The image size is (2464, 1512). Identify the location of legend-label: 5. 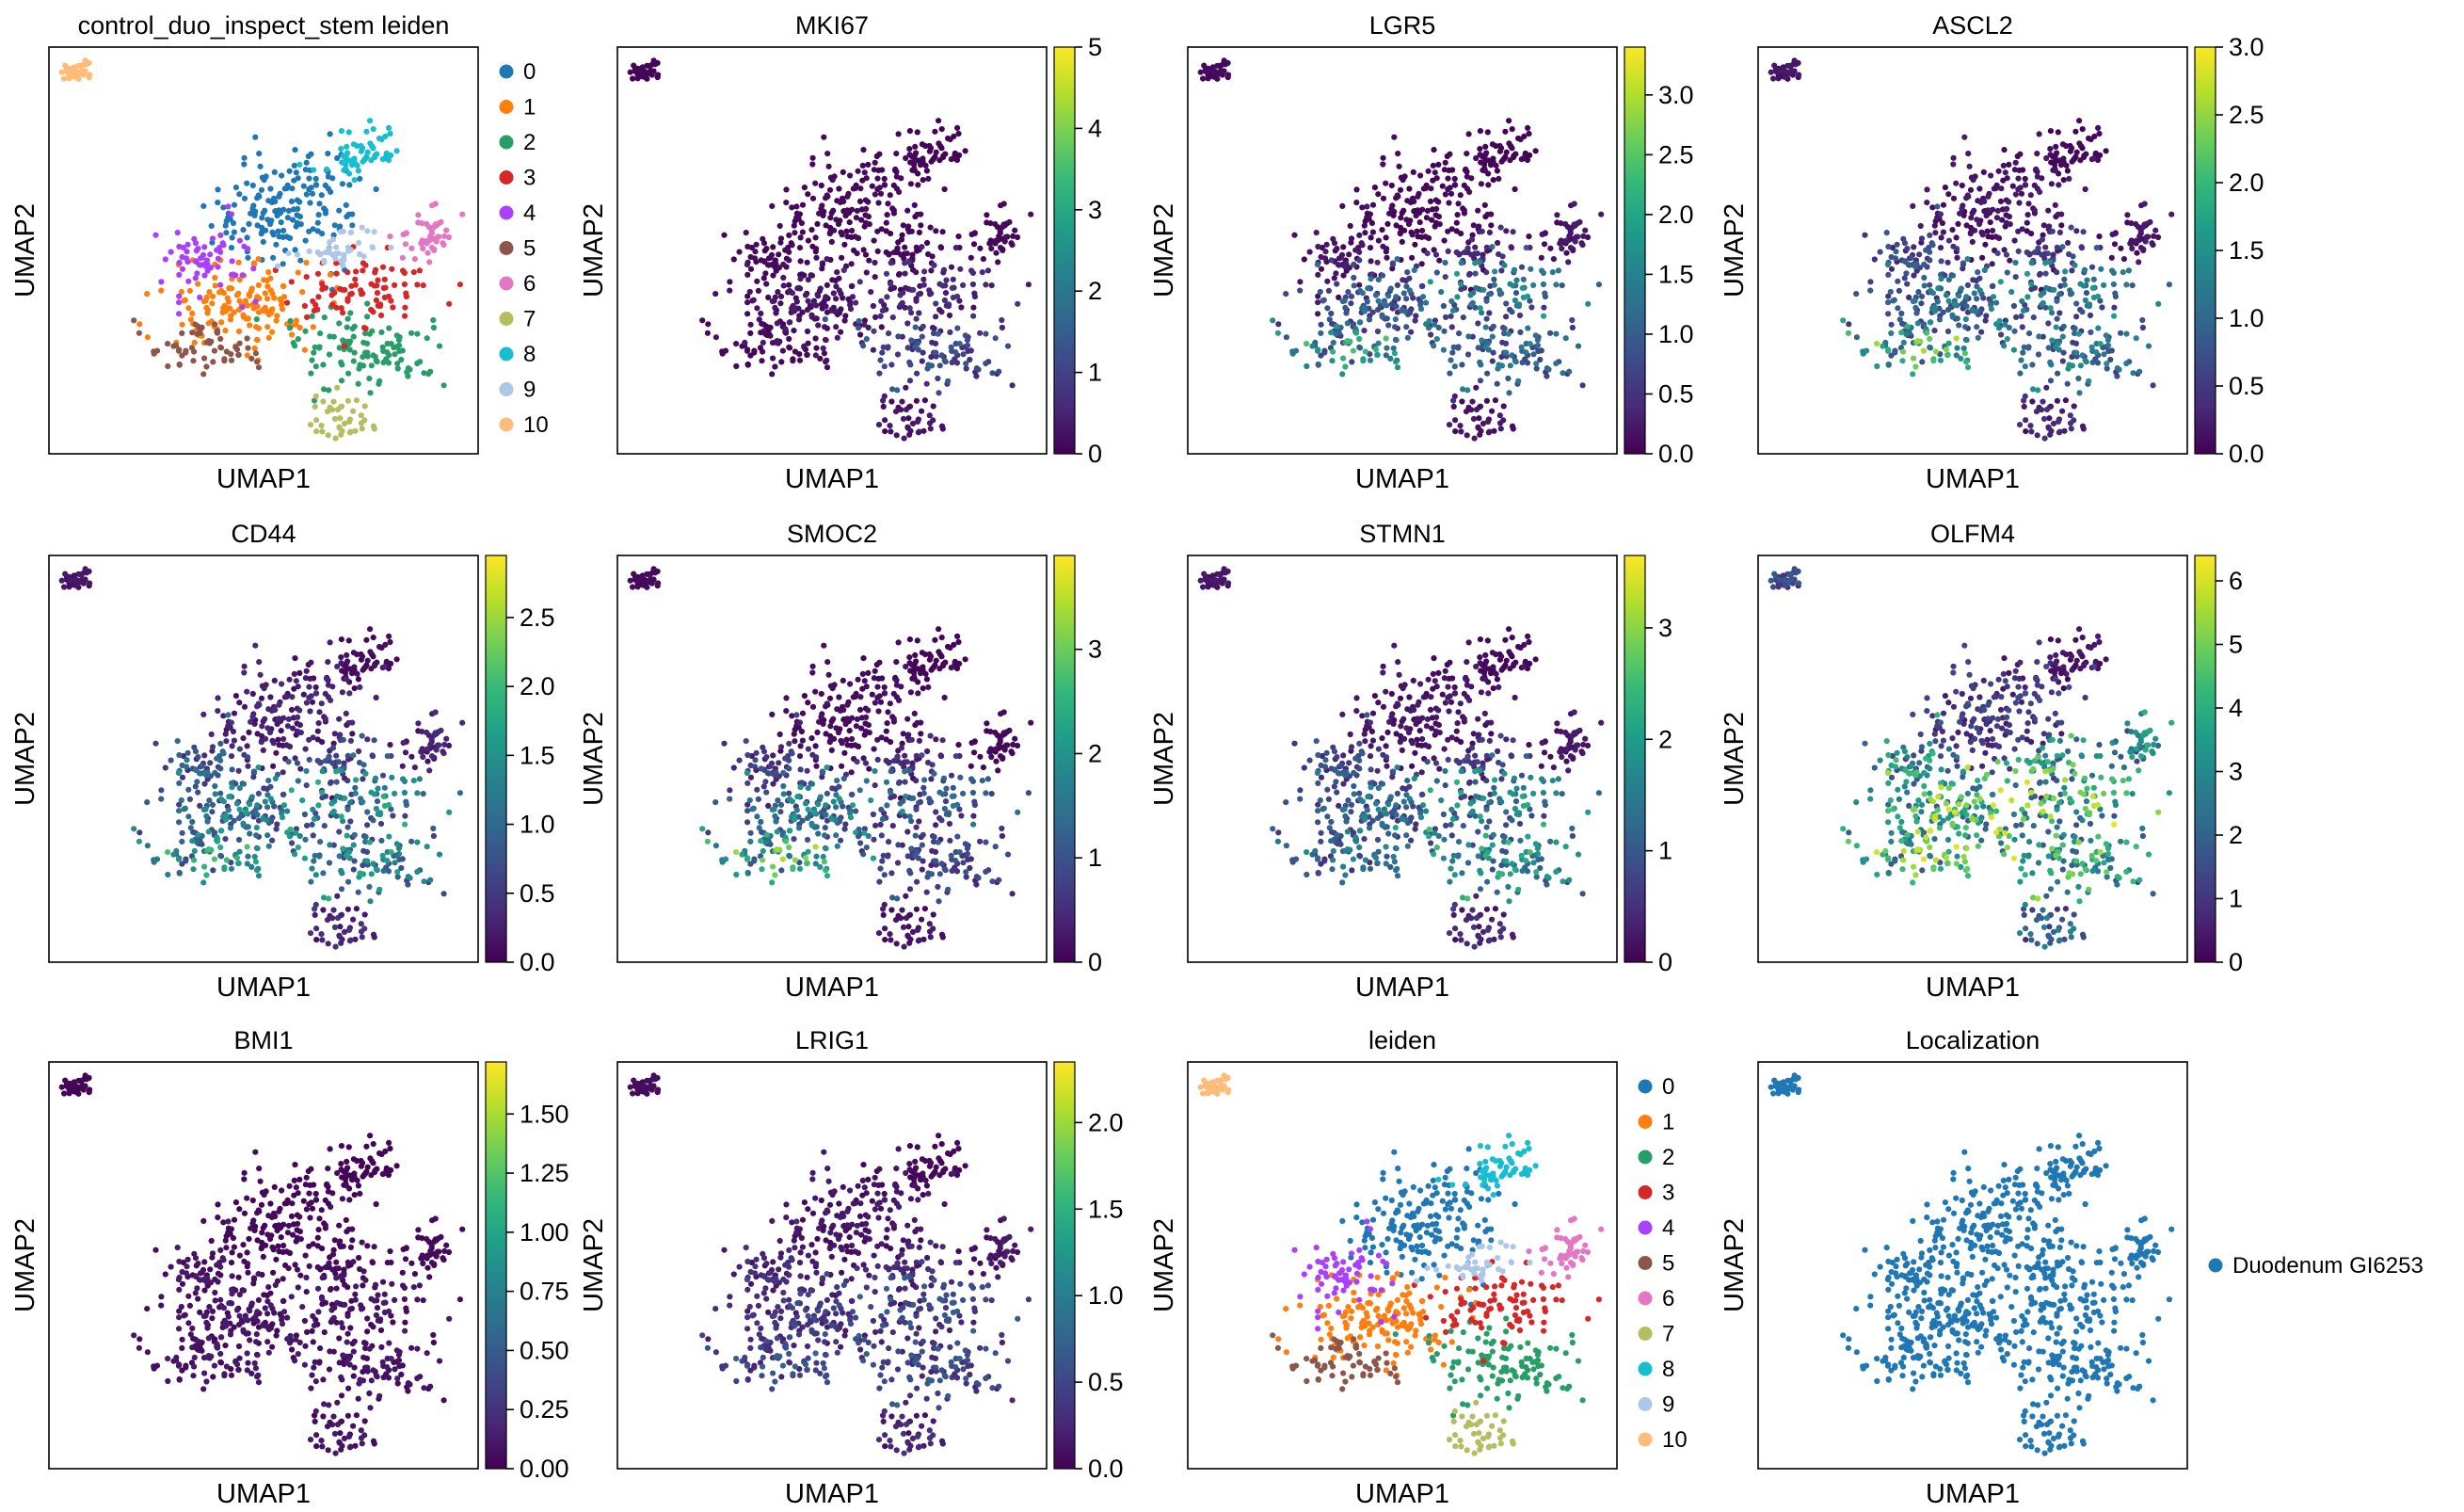
(529, 249).